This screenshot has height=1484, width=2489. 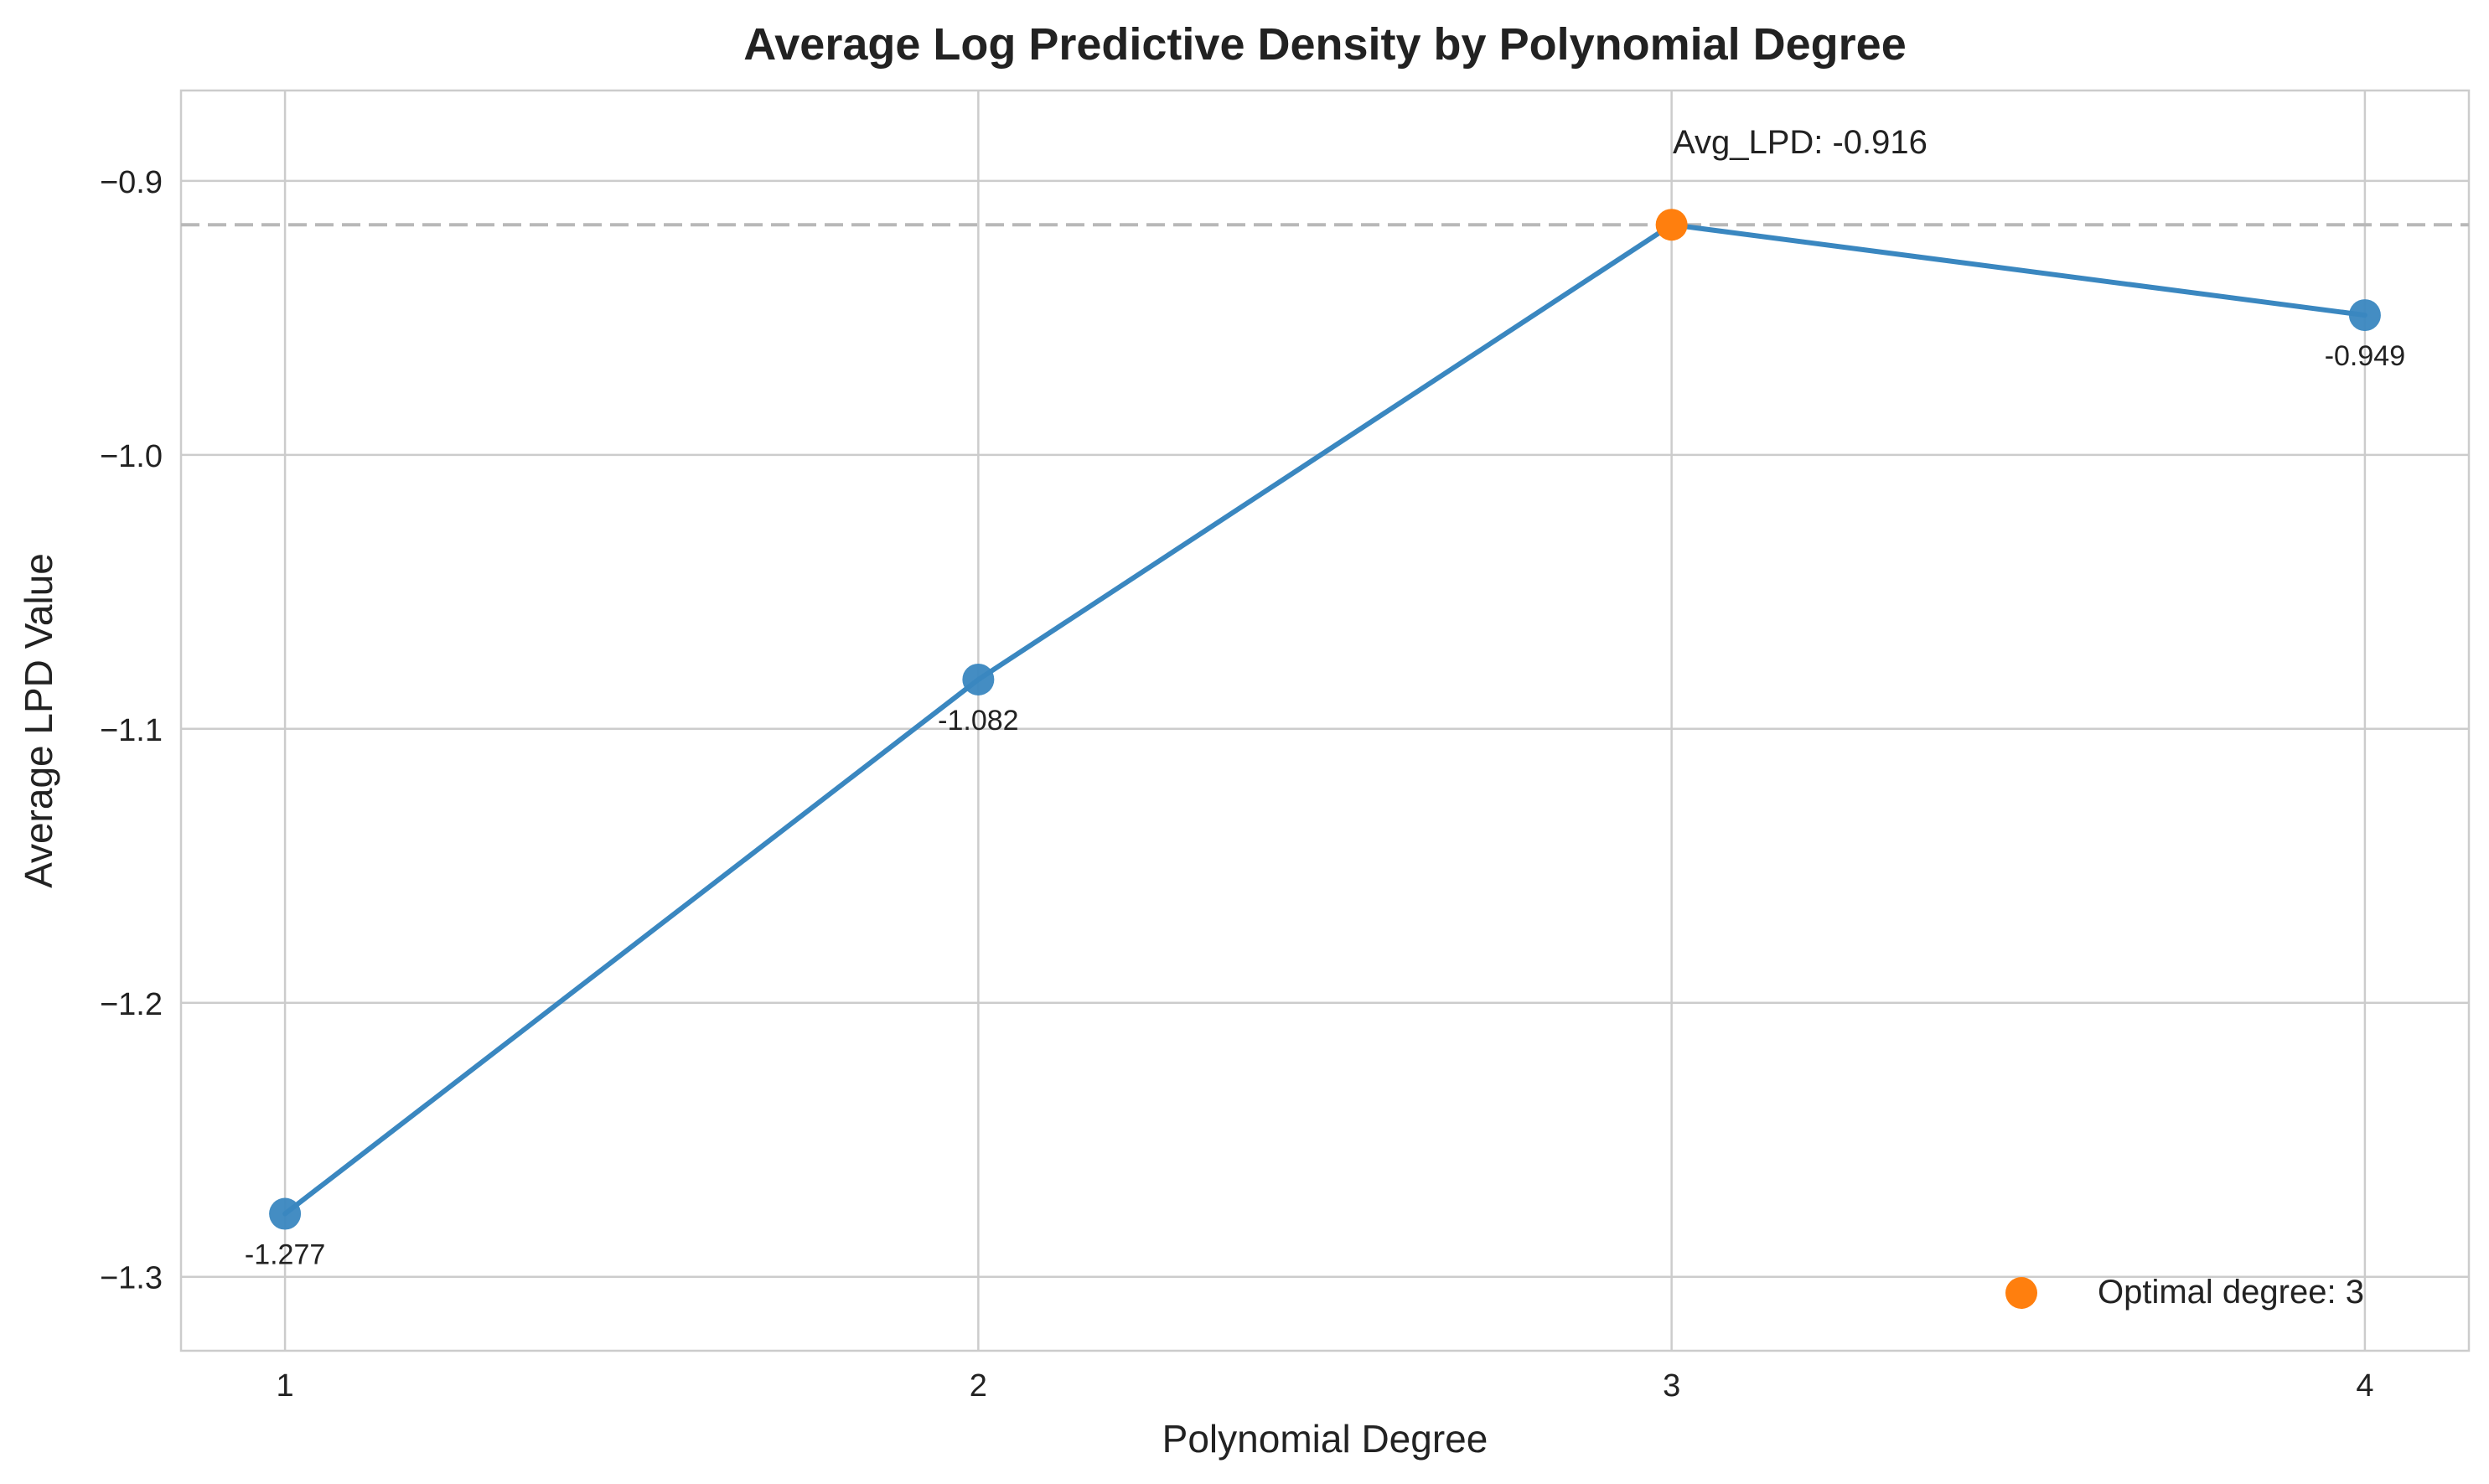 I want to click on y-tick-label: −1.3, so click(x=132, y=1278).